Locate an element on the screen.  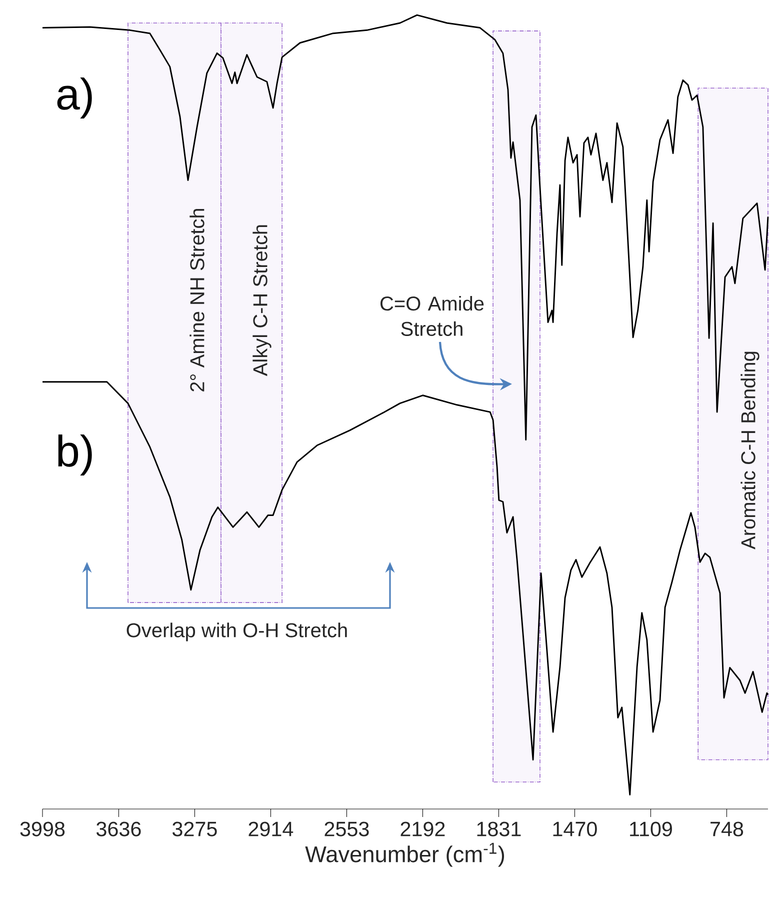
x-tick-label: 2914 is located at coordinates (271, 829).